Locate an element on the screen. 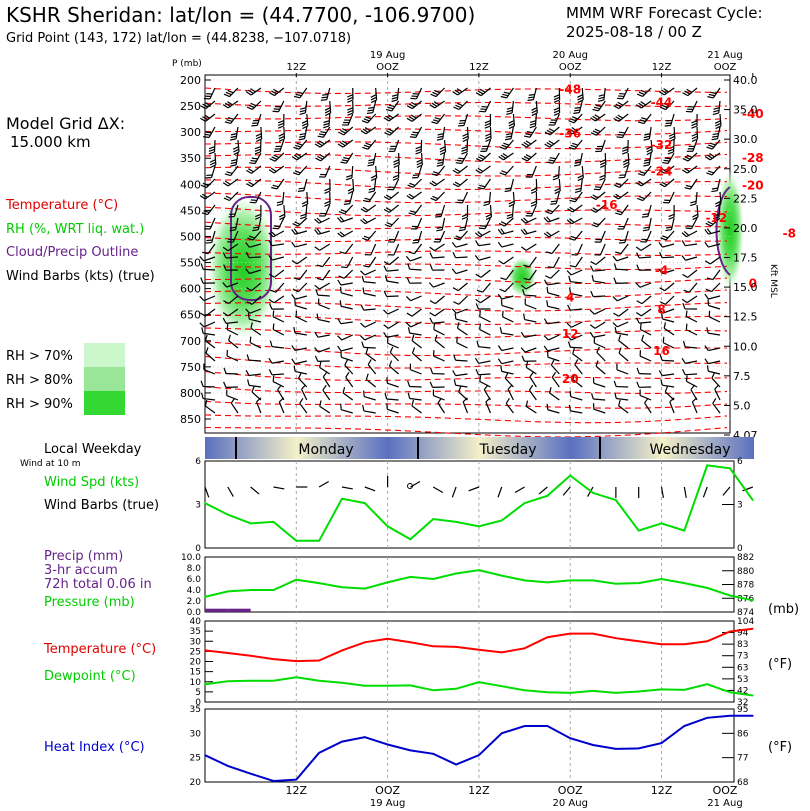 The width and height of the screenshot is (810, 811). p-tick-label: 400 is located at coordinates (190, 184).